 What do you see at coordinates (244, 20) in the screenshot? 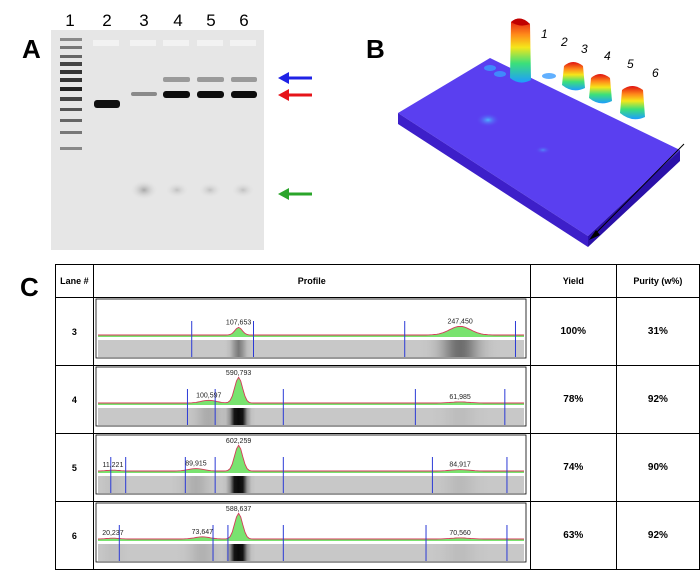
I see `gel-lane-label-6: 6` at bounding box center [244, 20].